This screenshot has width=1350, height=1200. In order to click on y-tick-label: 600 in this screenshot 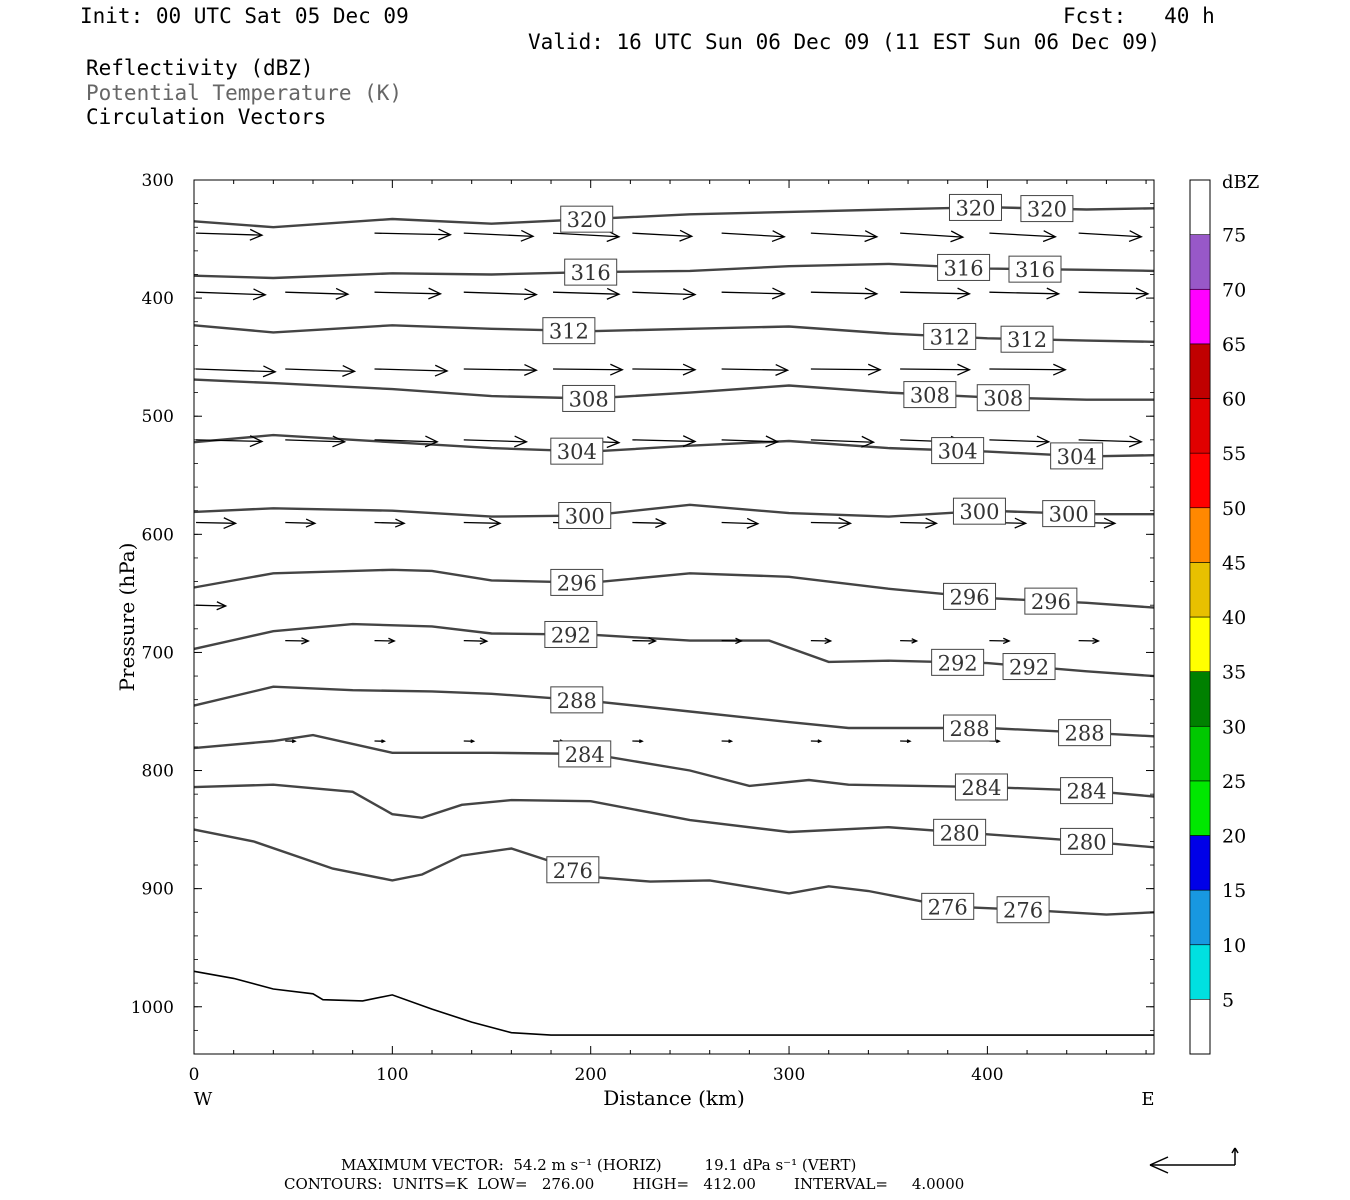, I will do `click(158, 535)`.